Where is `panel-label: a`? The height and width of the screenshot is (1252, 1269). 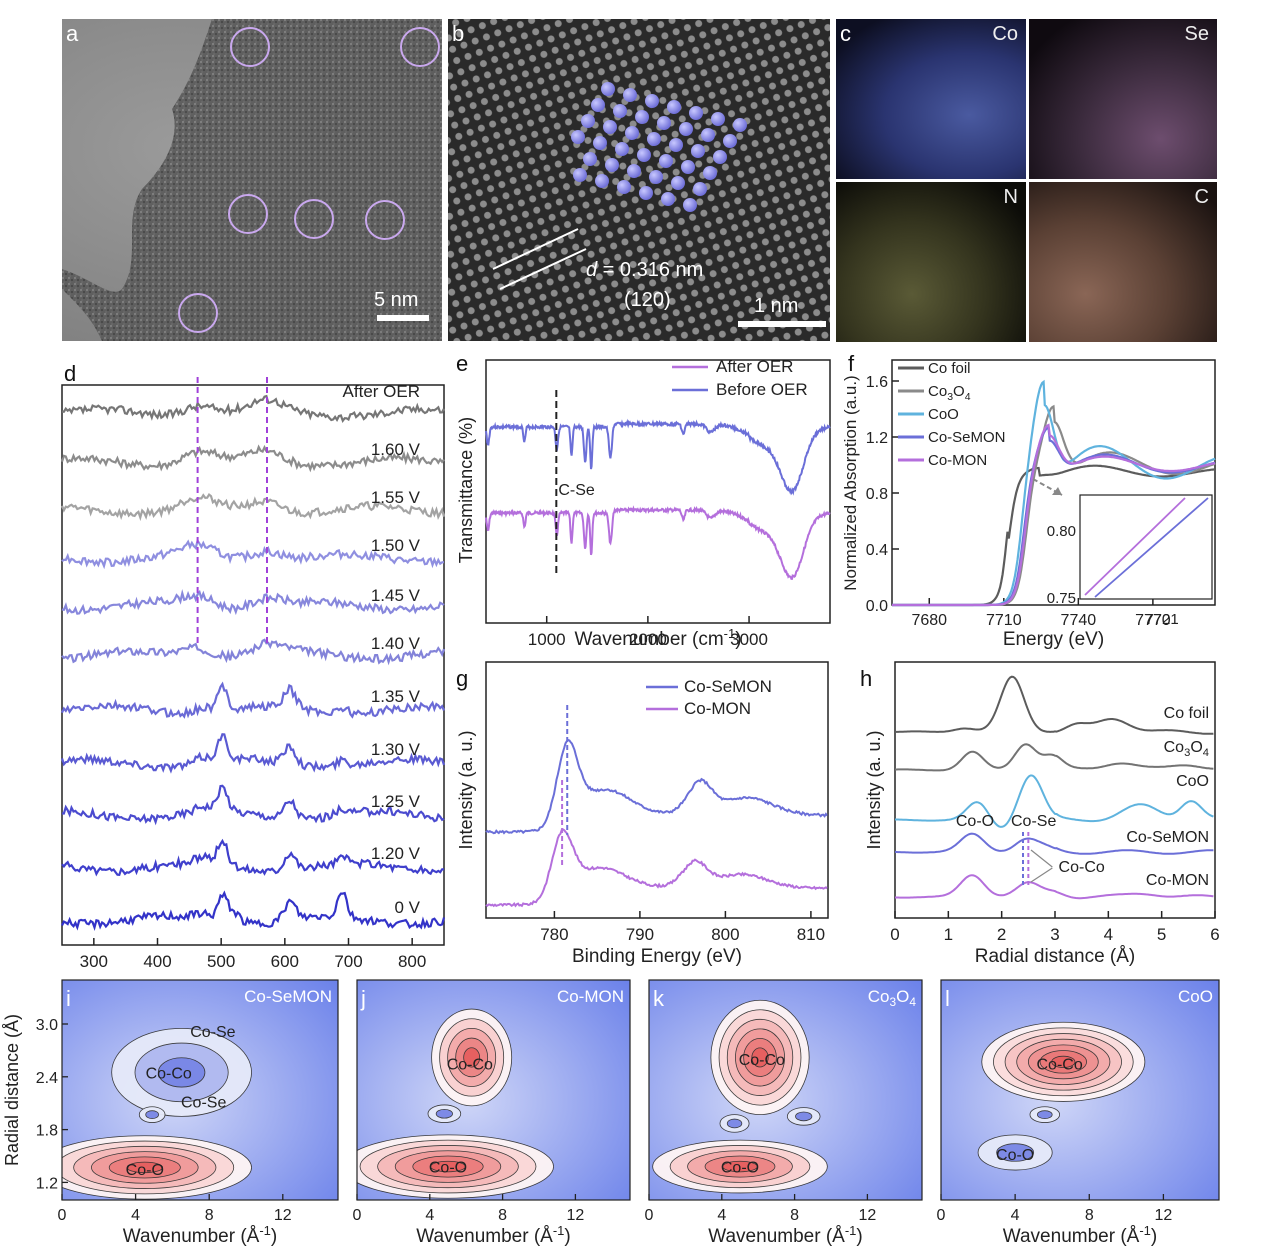 panel-label: a is located at coordinates (72, 33).